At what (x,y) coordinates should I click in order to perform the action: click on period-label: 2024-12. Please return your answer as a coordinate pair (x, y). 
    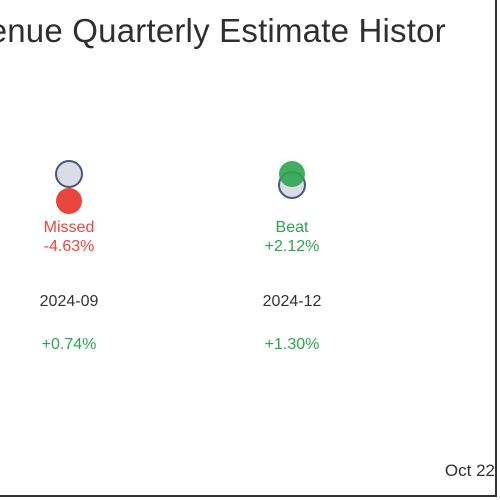
    Looking at the image, I should click on (292, 301).